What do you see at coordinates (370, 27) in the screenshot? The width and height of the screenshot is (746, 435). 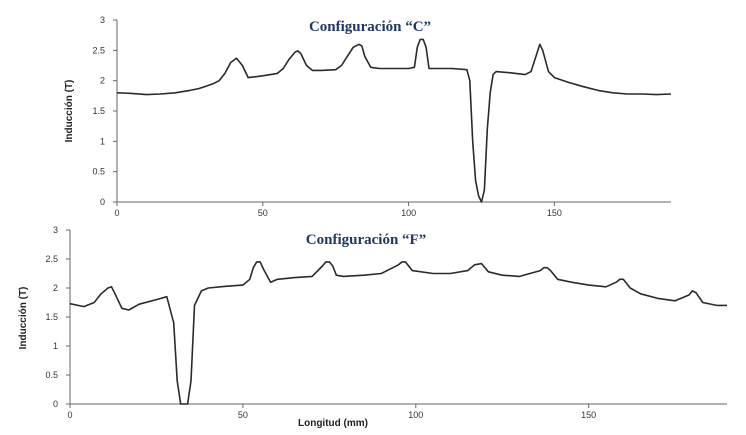 I see `chart-title: Configuración “C”` at bounding box center [370, 27].